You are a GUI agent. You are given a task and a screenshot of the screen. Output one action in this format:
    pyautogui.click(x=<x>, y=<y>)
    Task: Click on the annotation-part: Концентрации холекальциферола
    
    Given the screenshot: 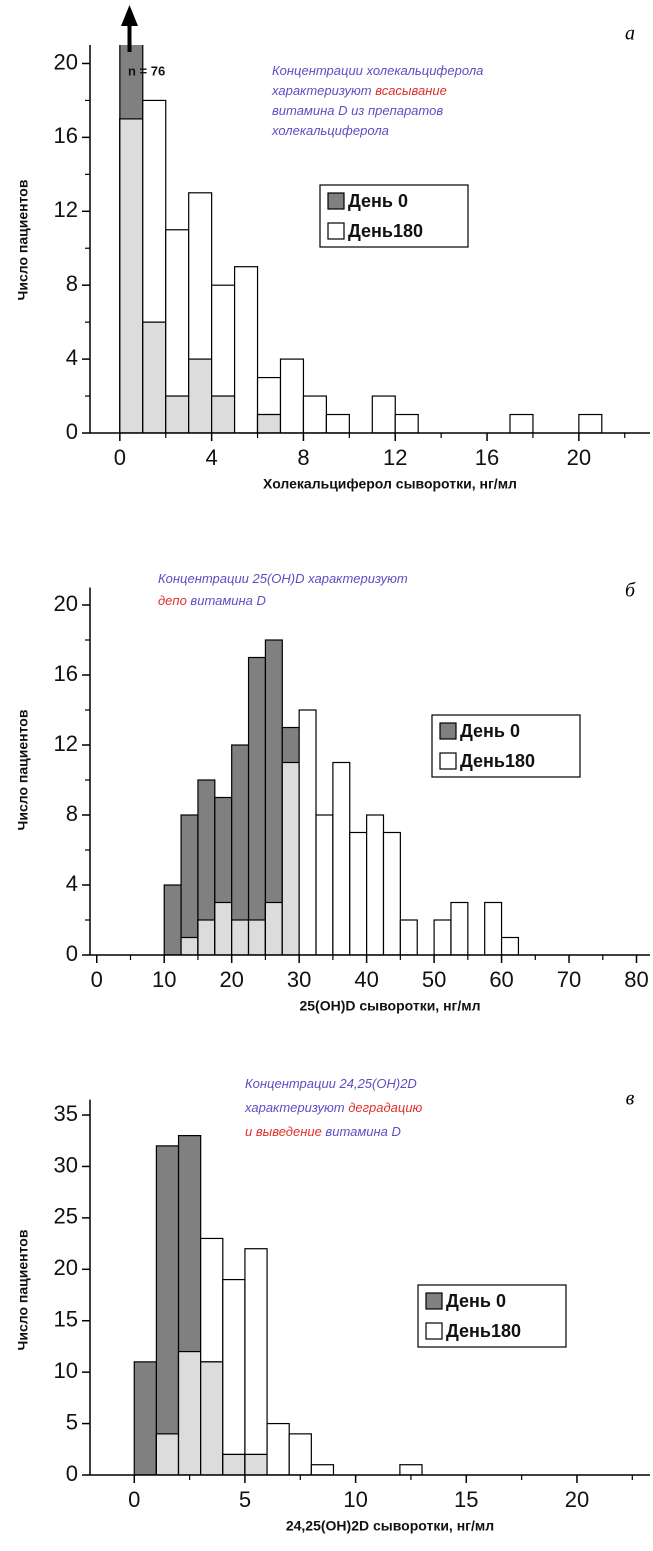 What is the action you would take?
    pyautogui.click(x=377, y=70)
    